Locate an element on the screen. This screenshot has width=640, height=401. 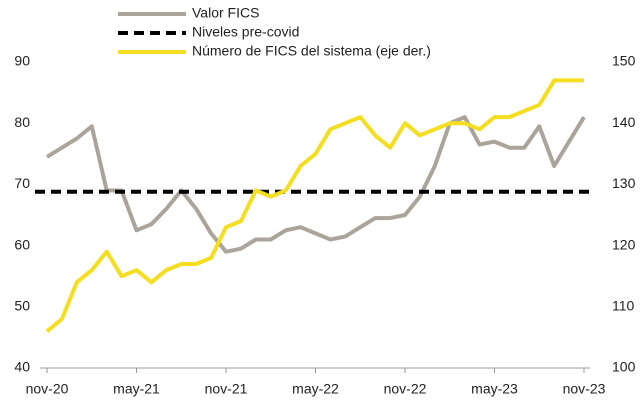
legend-label: Número de FICS del sistema (eje der.) is located at coordinates (311, 51).